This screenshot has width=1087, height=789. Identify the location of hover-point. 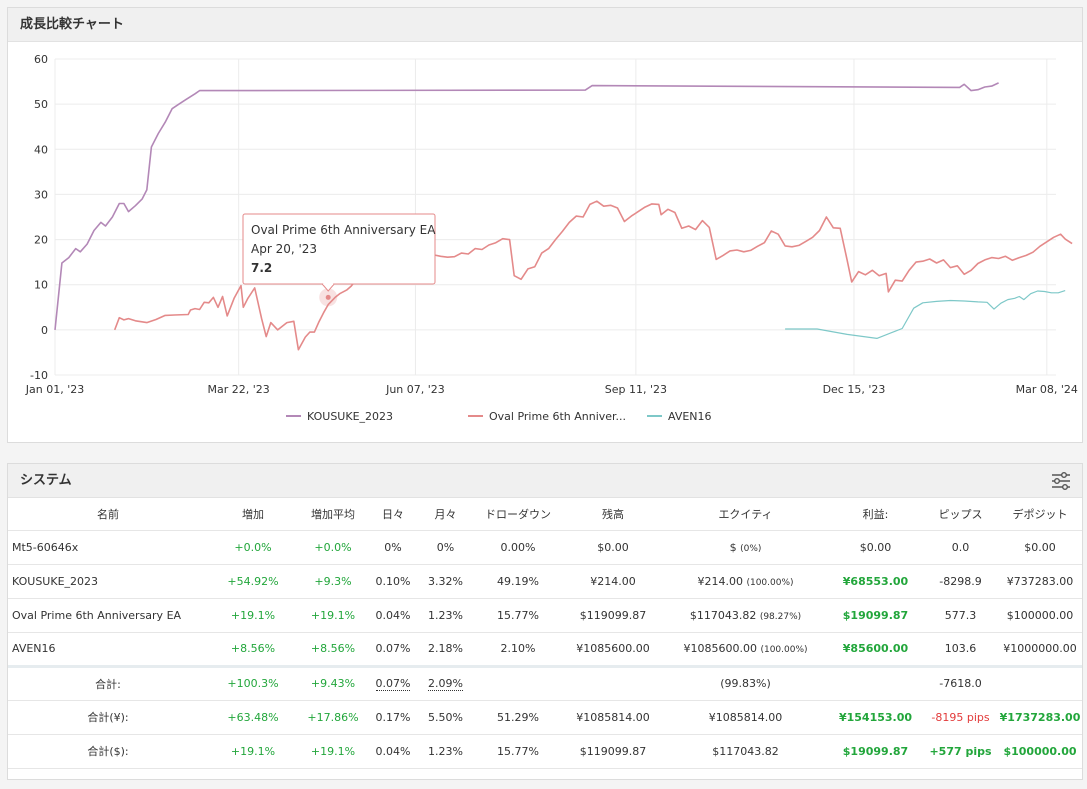
(328, 297).